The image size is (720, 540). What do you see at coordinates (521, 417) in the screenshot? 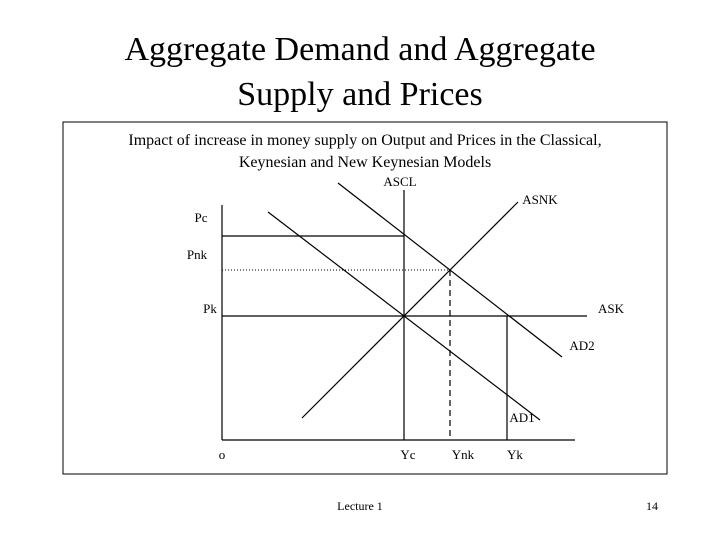
I see `curve-label: AD1` at bounding box center [521, 417].